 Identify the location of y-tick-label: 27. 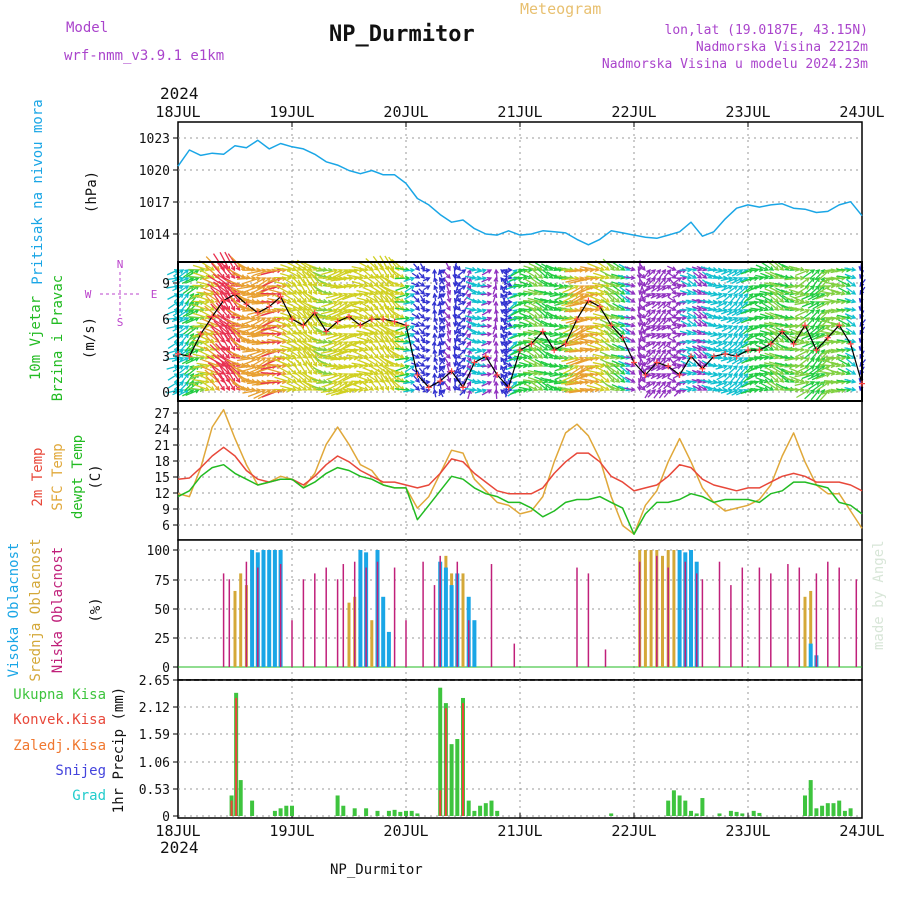
(162, 414).